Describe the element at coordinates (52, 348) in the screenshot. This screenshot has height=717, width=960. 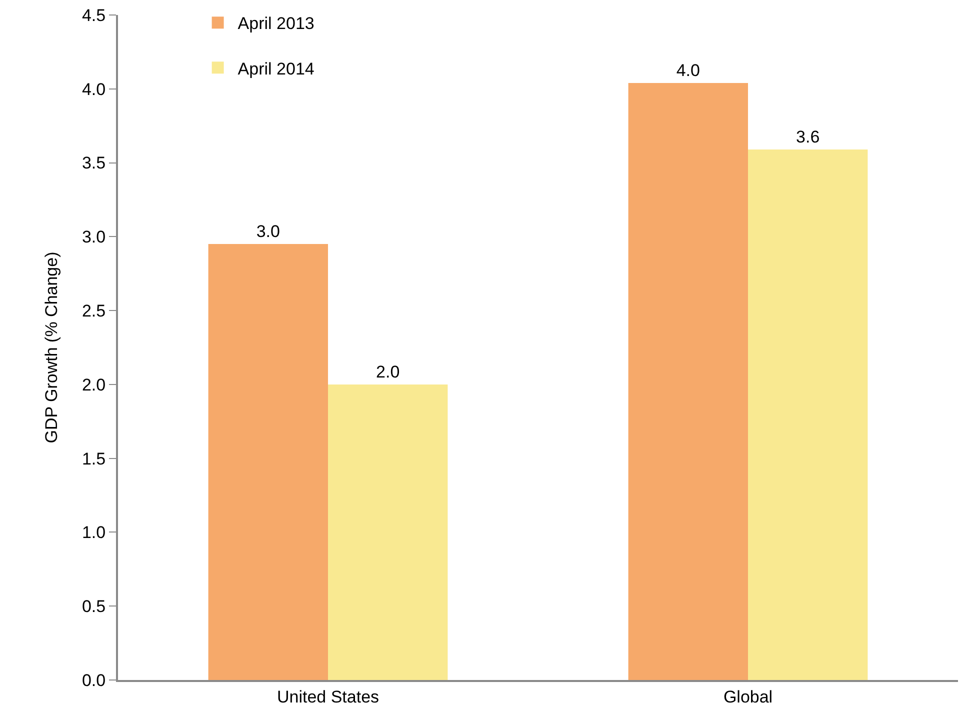
I see `y-axis-title: GDP Growth (% Change)` at that location.